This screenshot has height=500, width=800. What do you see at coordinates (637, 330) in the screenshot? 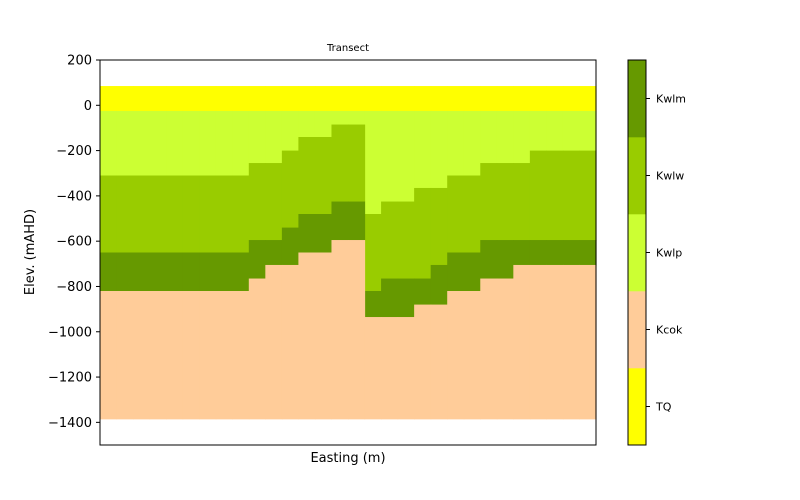
I see `colorbar-swatch-kcok` at bounding box center [637, 330].